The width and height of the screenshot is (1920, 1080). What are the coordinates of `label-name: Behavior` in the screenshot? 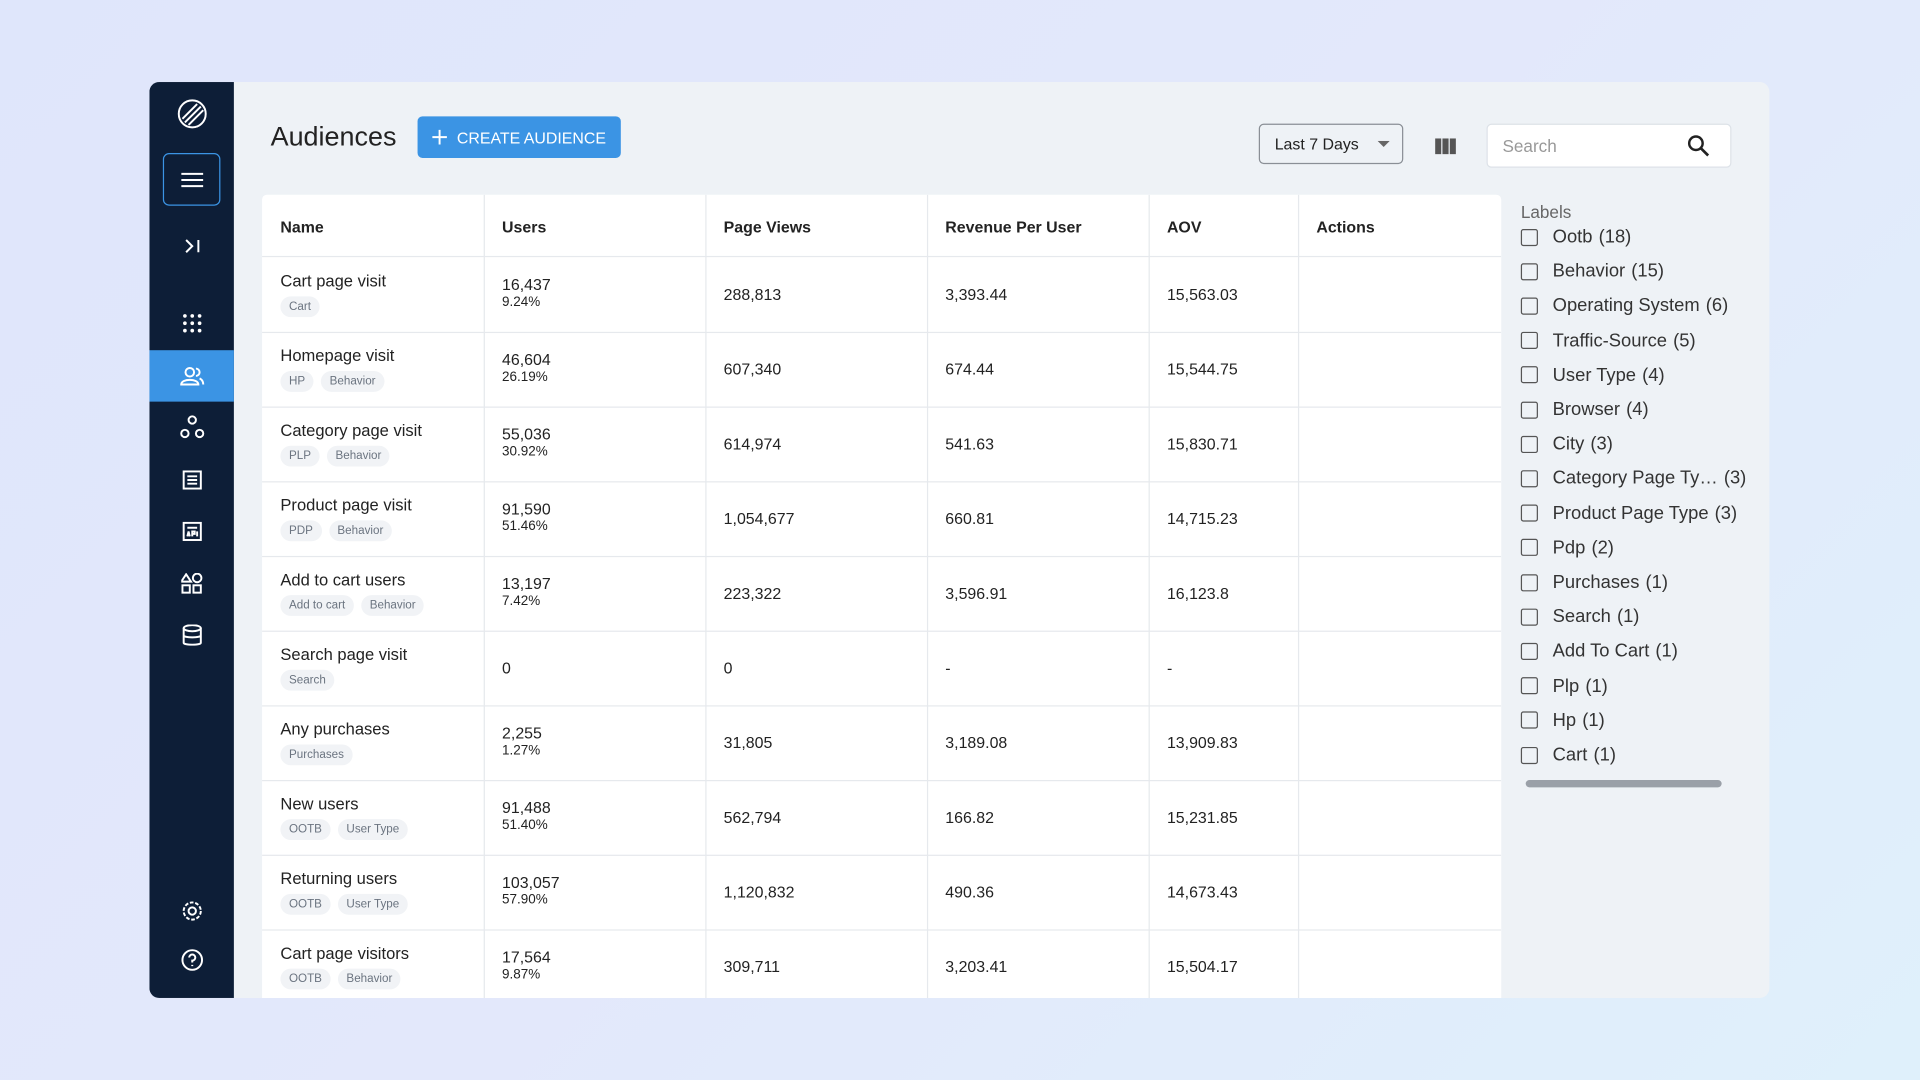 It's located at (1589, 271).